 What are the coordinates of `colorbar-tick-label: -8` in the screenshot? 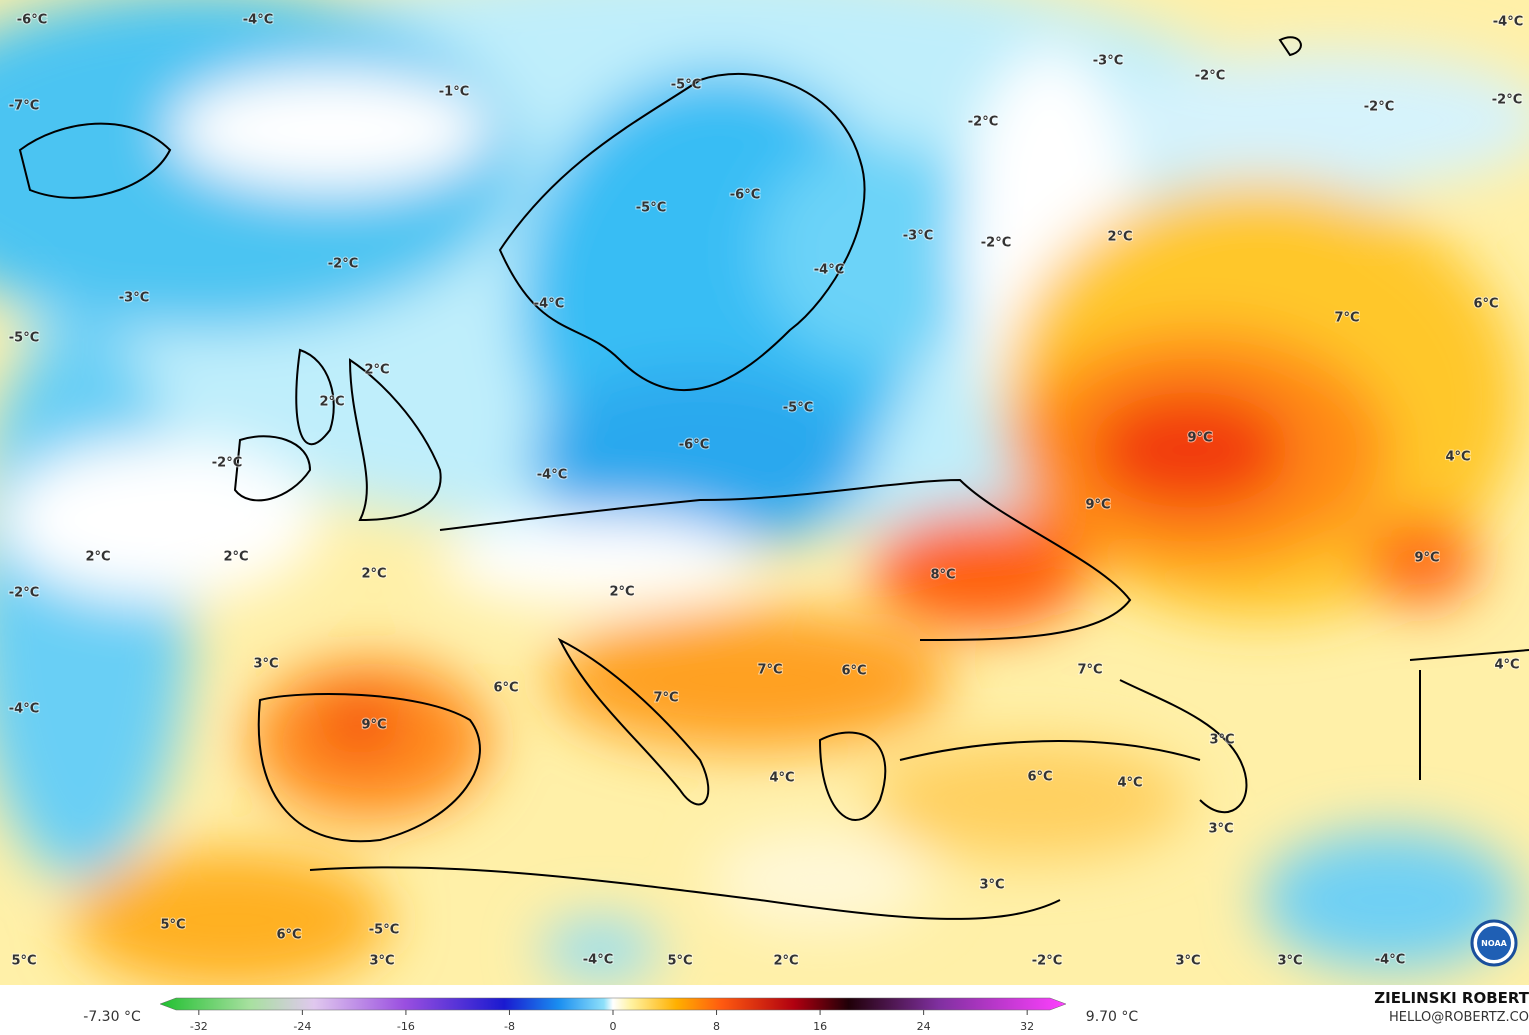 It's located at (509, 1026).